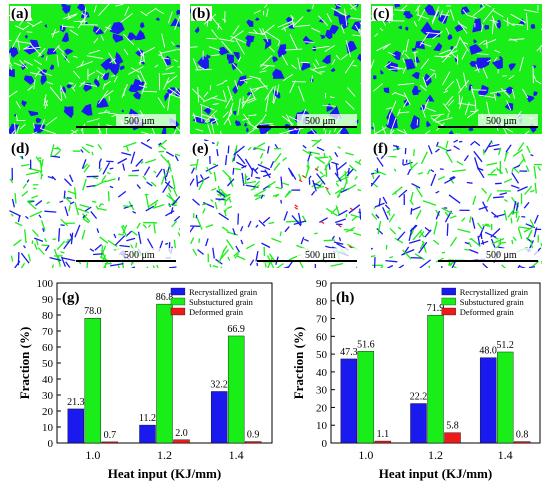 This screenshot has width=550, height=485. What do you see at coordinates (92, 455) in the screenshot?
I see `x-tick-label: 1.0` at bounding box center [92, 455].